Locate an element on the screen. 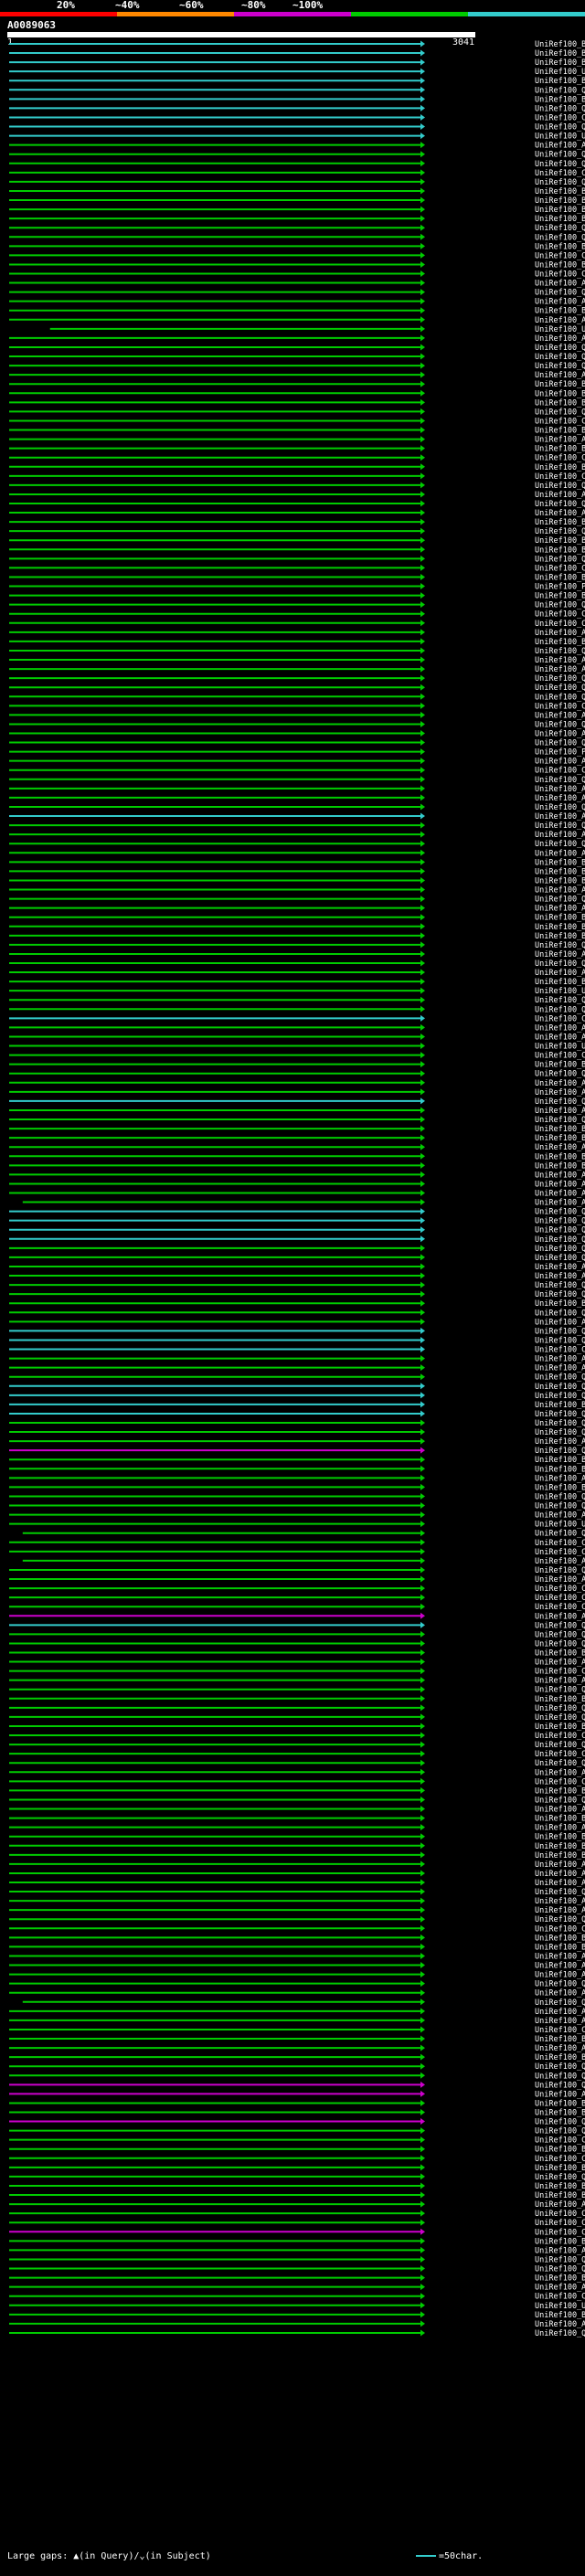 Image resolution: width=585 pixels, height=2576 pixels. hit-label: UniRef100_C0QPV4 is located at coordinates (560, 1552).